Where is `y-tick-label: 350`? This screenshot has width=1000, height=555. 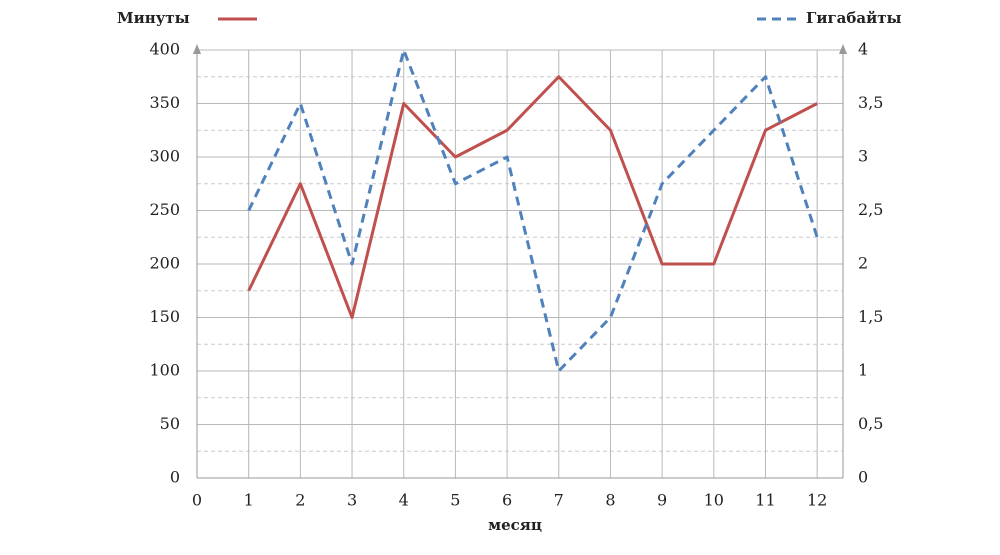 y-tick-label: 350 is located at coordinates (164, 102).